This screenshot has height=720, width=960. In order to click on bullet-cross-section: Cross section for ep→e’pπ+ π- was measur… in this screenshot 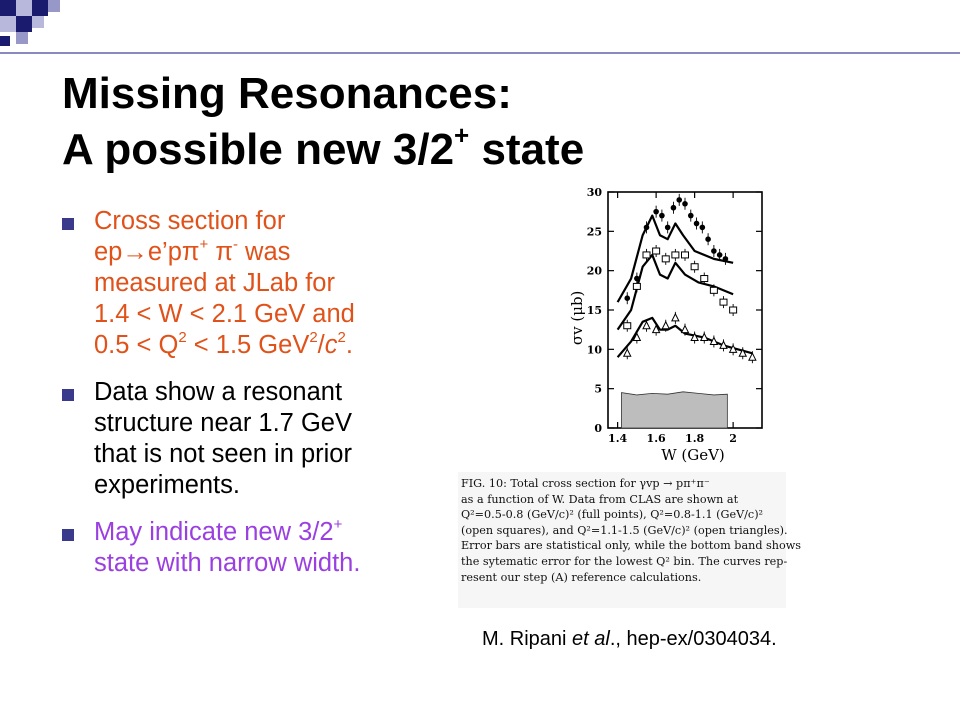, I will do `click(252, 283)`.